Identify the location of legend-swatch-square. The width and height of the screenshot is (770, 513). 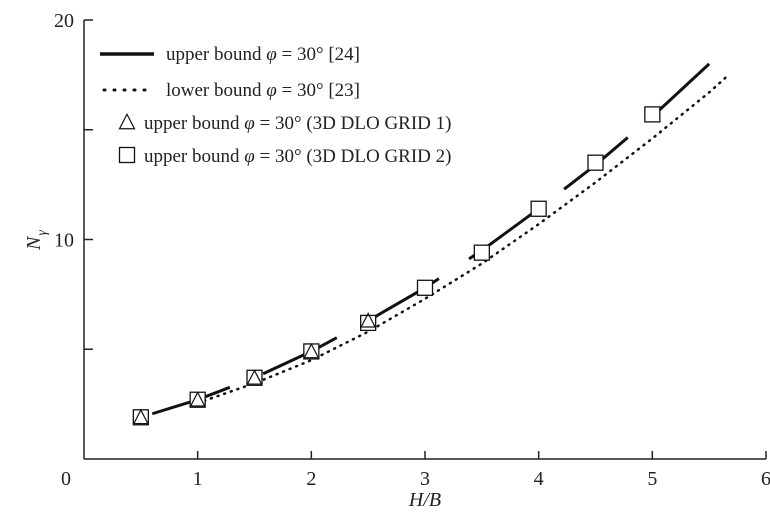
(127, 155).